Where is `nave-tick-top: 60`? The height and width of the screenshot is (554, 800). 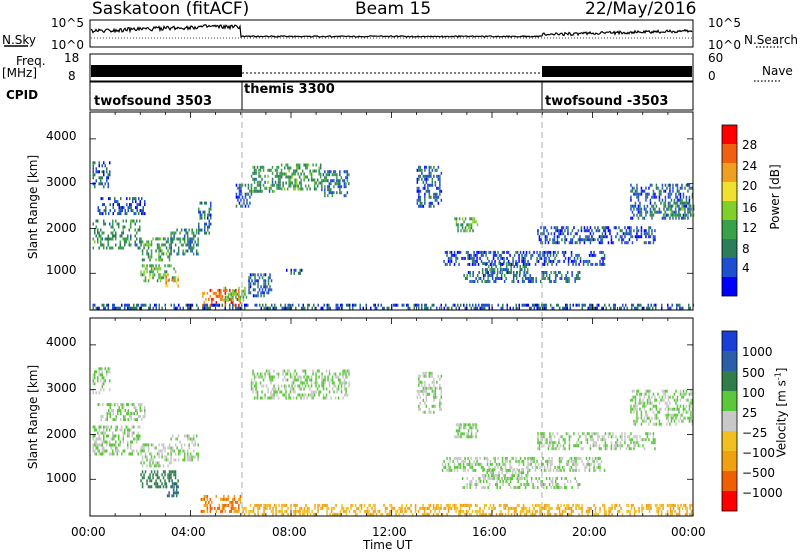 nave-tick-top: 60 is located at coordinates (716, 58).